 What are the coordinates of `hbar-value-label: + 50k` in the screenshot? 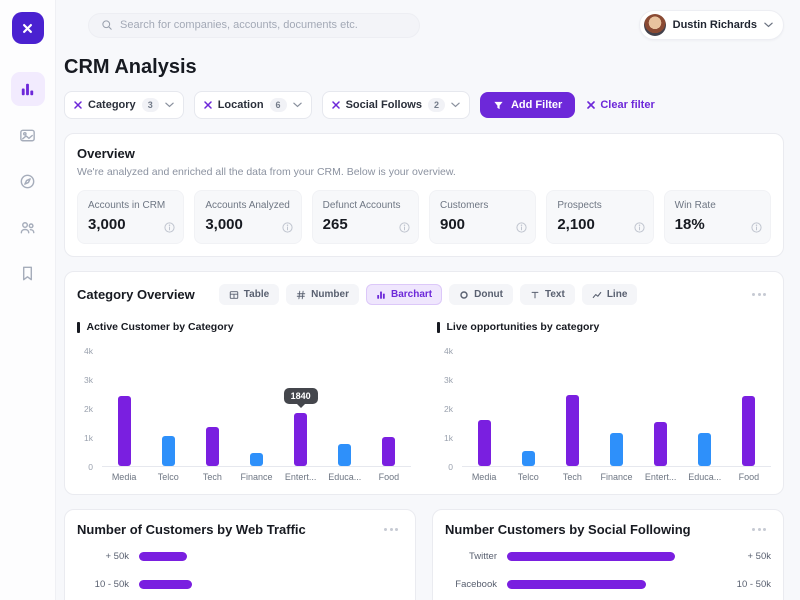 It's located at (759, 556).